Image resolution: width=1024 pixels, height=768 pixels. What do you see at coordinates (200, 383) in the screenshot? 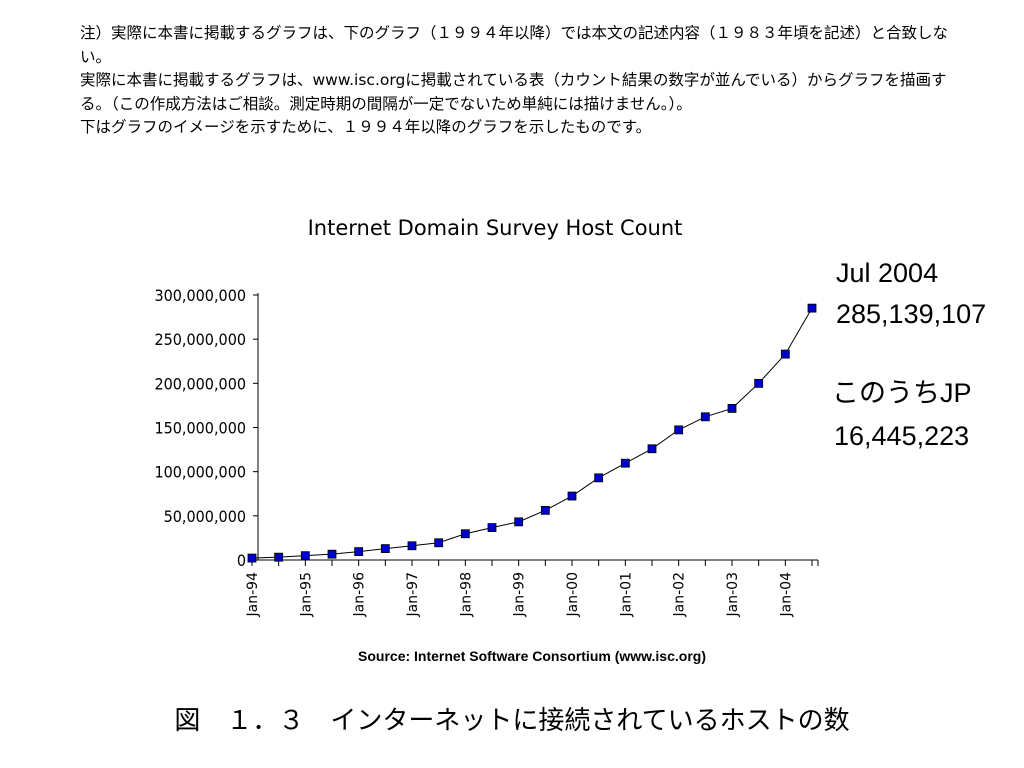
I see `y-tick-label: 200,000,000` at bounding box center [200, 383].